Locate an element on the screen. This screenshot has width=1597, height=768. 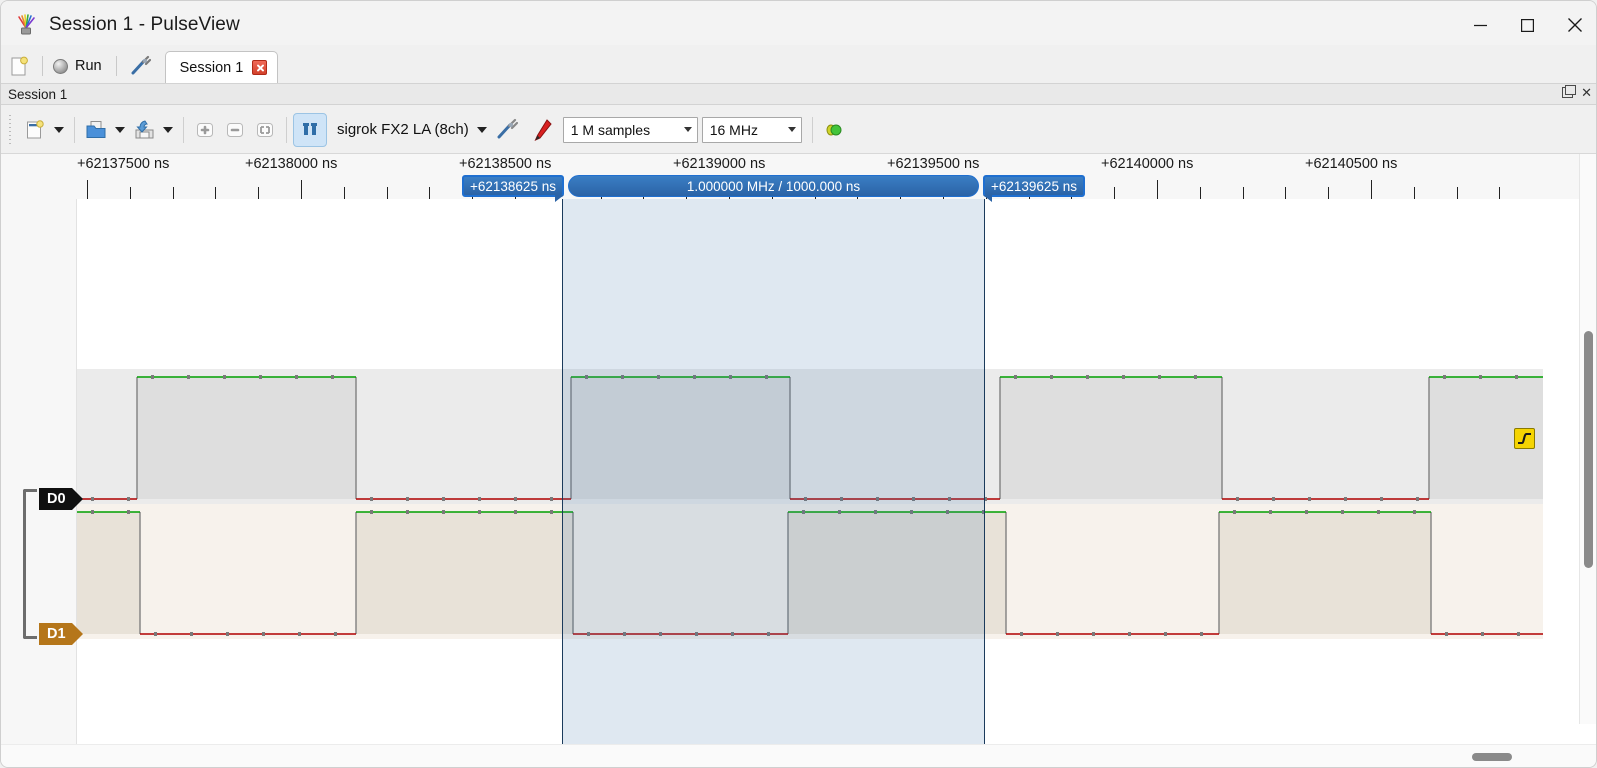
window-controls is located at coordinates (1526, 25).